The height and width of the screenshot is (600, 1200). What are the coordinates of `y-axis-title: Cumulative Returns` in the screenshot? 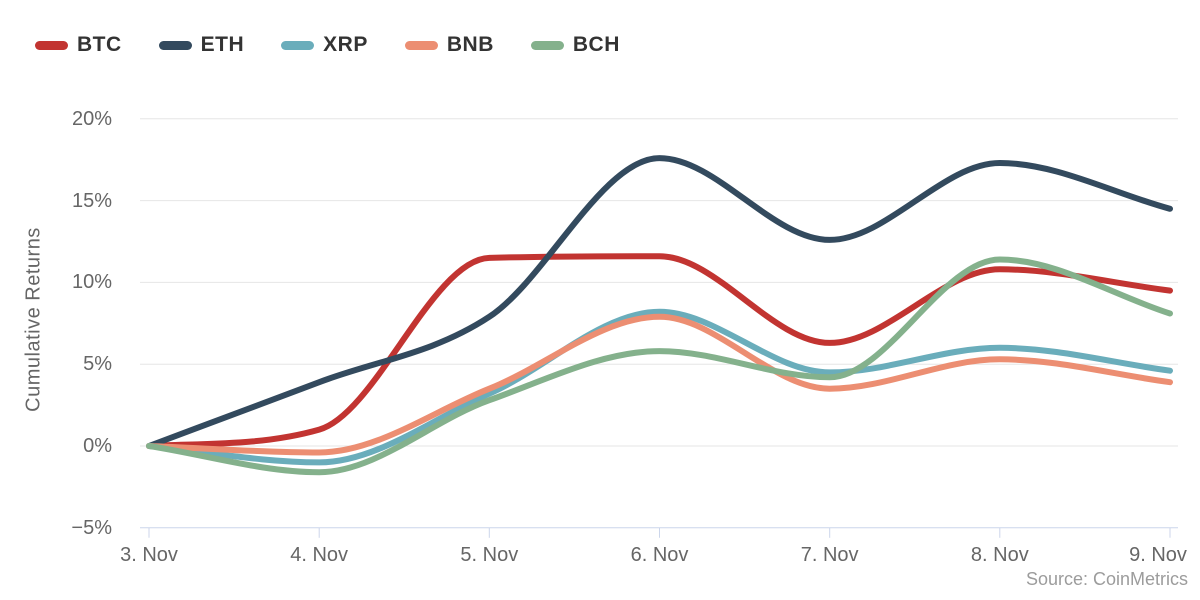 It's located at (33, 319).